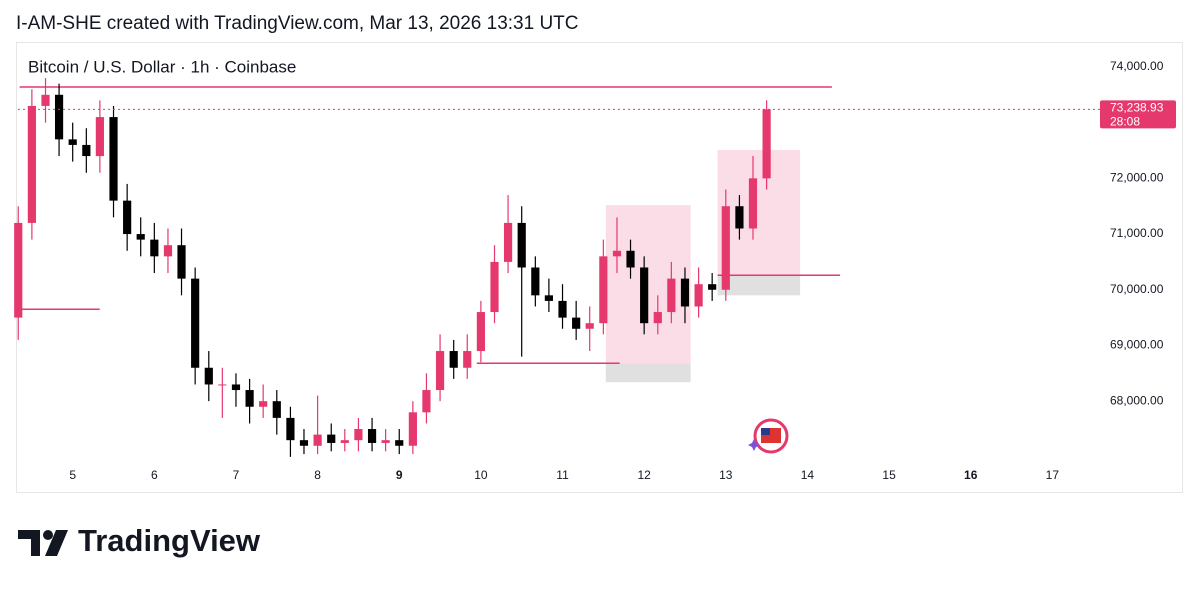 The image size is (1199, 590). What do you see at coordinates (154, 475) in the screenshot?
I see `x-tick-label: 6` at bounding box center [154, 475].